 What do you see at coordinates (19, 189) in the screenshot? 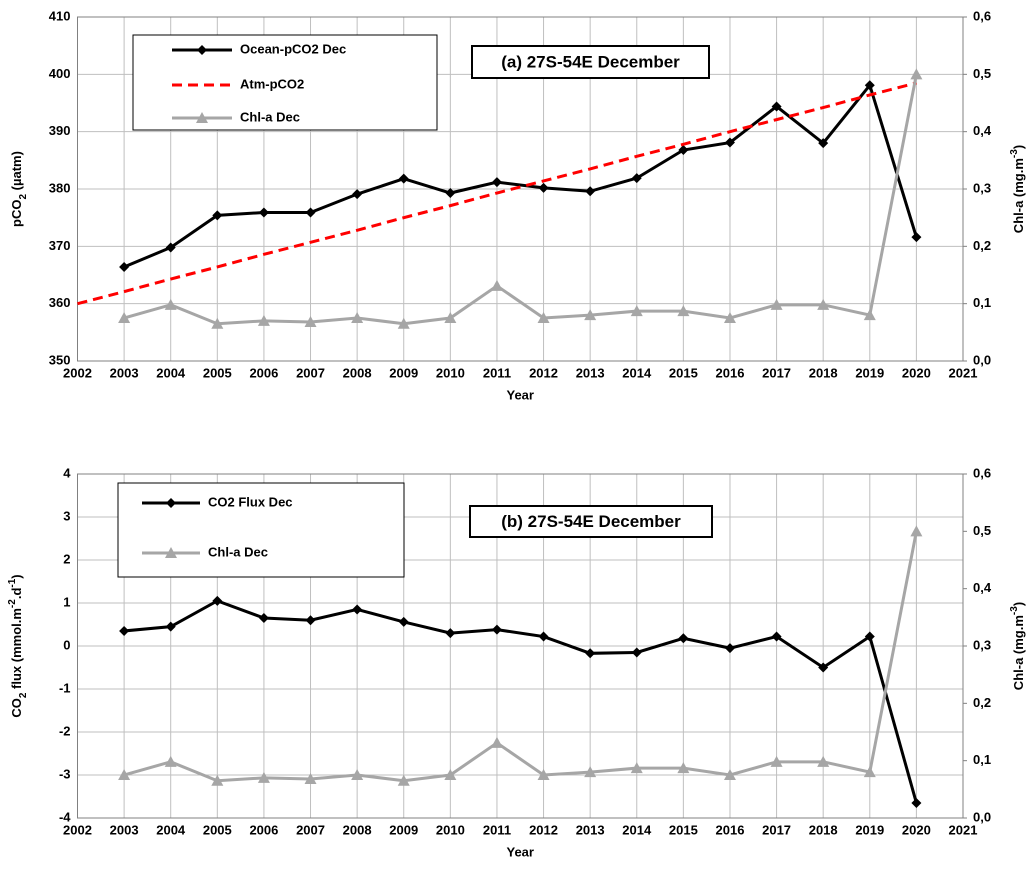
I see `y-axis-title: pCO2 (µatm)` at bounding box center [19, 189].